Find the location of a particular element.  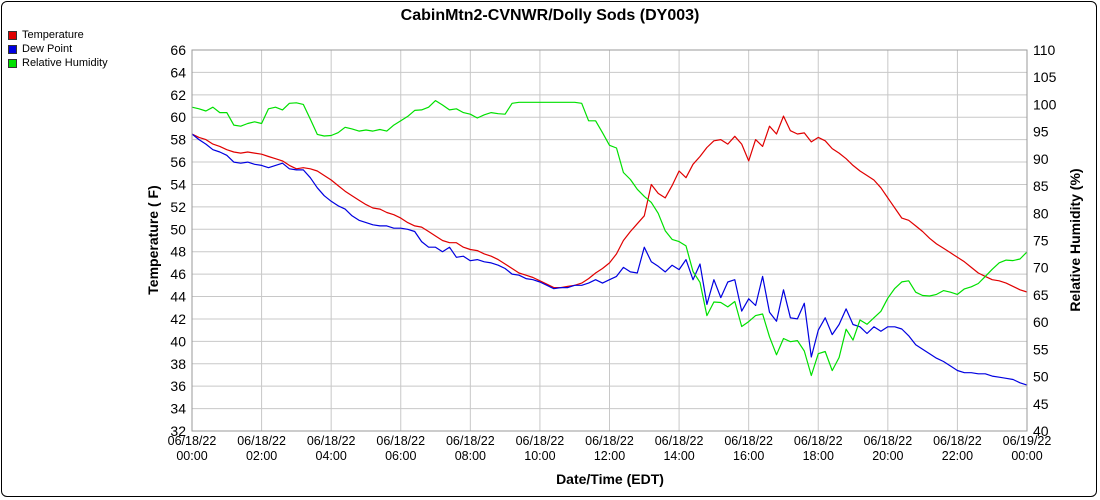

y-left-tick-label: 66 is located at coordinates (178, 50).